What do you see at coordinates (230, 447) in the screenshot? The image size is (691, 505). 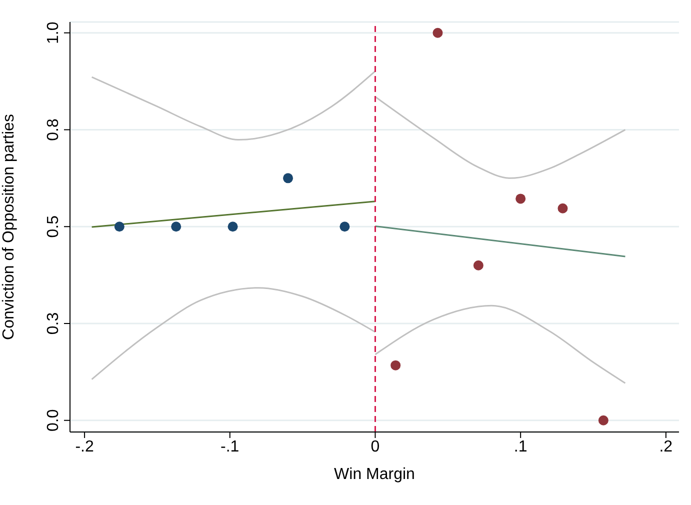 I see `x-tick-label: -.1` at bounding box center [230, 447].